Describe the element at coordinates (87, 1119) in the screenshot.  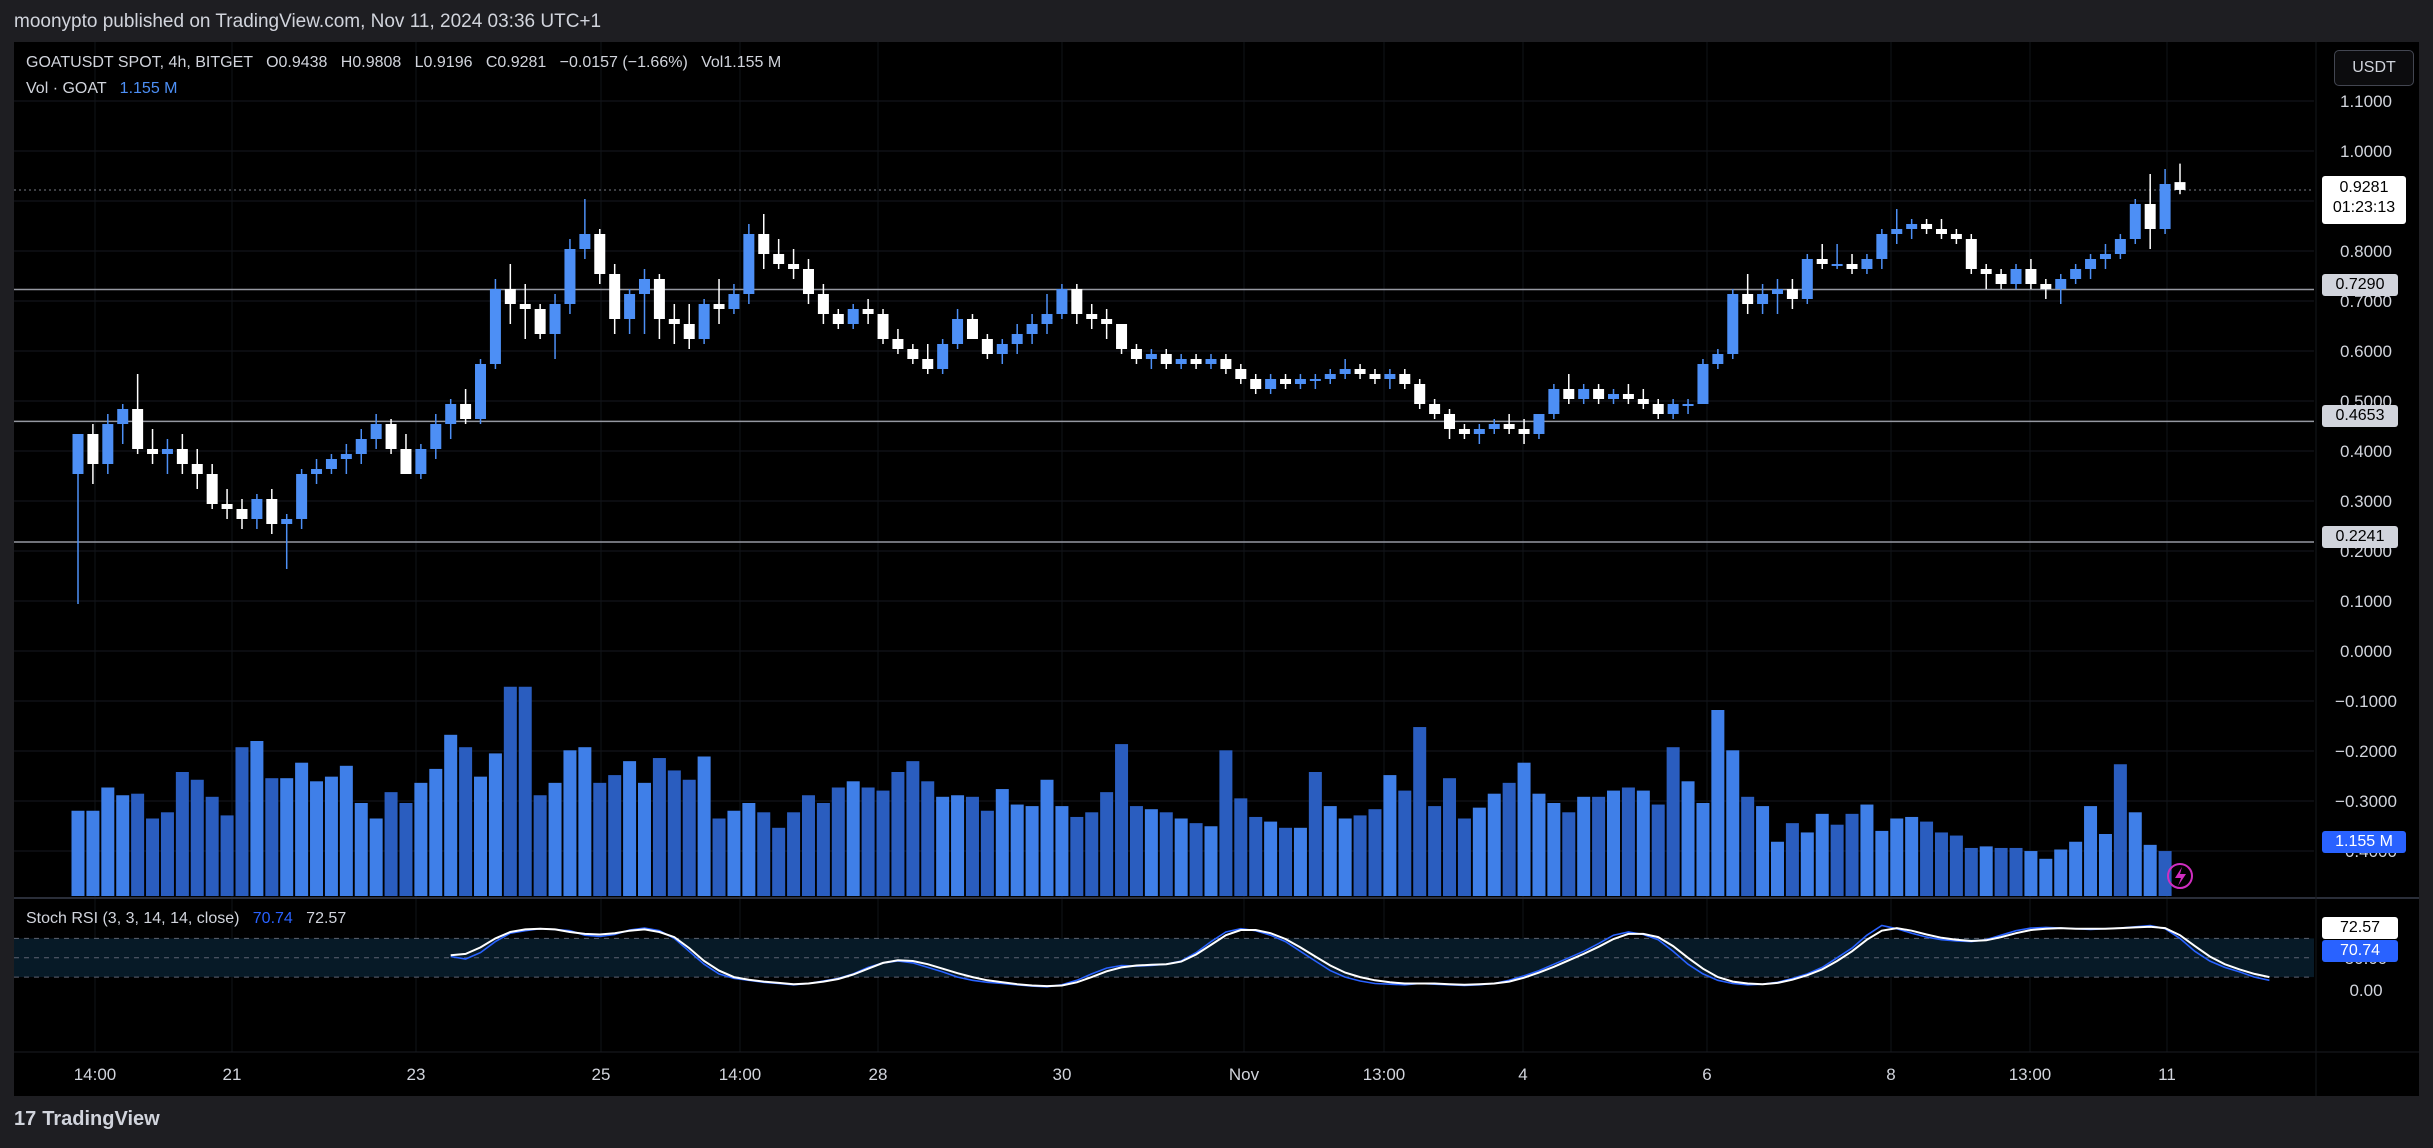
I see `tradingview-logo: 17 TradingView` at that location.